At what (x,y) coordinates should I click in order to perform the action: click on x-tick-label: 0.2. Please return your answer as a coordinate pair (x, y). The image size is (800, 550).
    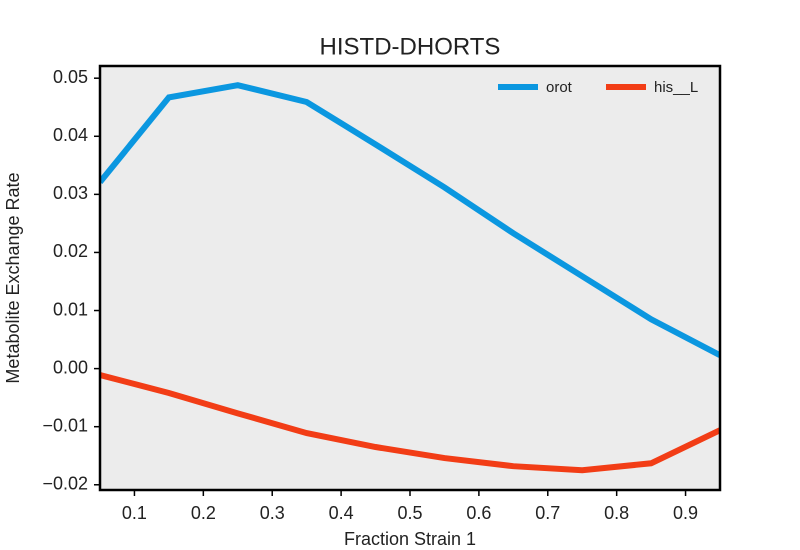
    Looking at the image, I should click on (203, 513).